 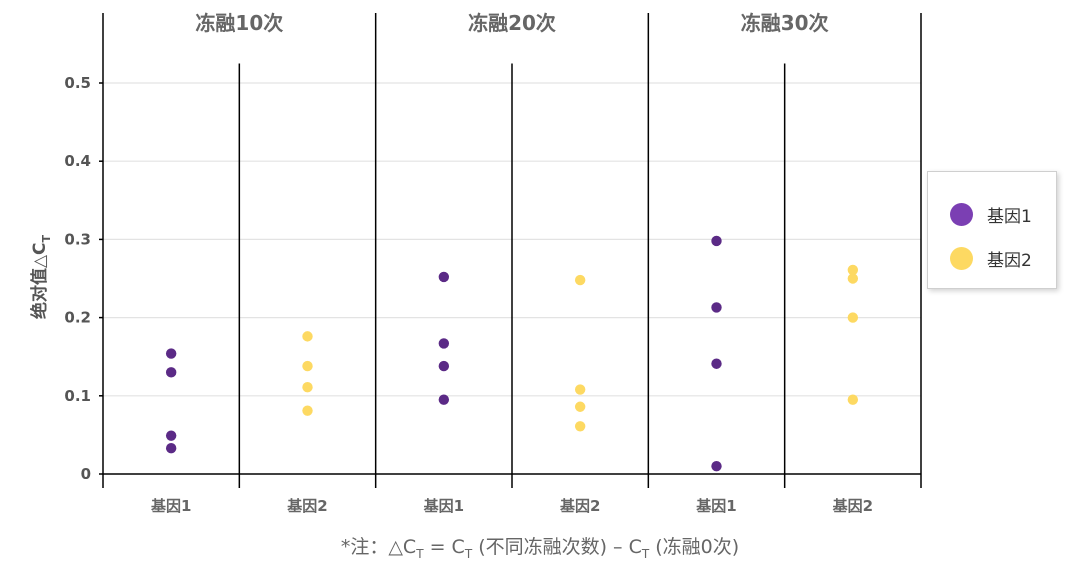 I want to click on facet-title: 冻融30次, so click(x=785, y=23).